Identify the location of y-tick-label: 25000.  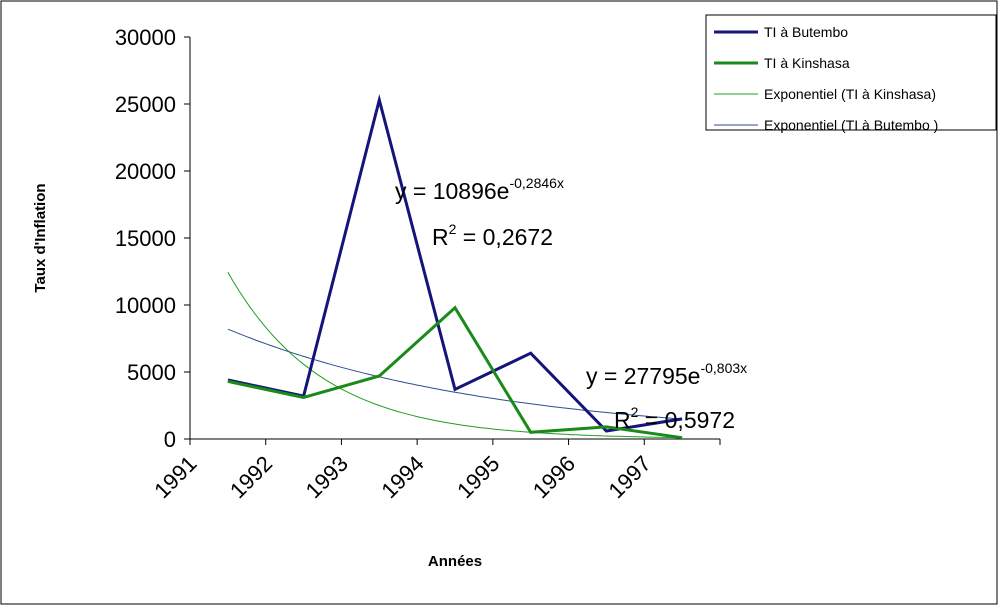
(145, 104).